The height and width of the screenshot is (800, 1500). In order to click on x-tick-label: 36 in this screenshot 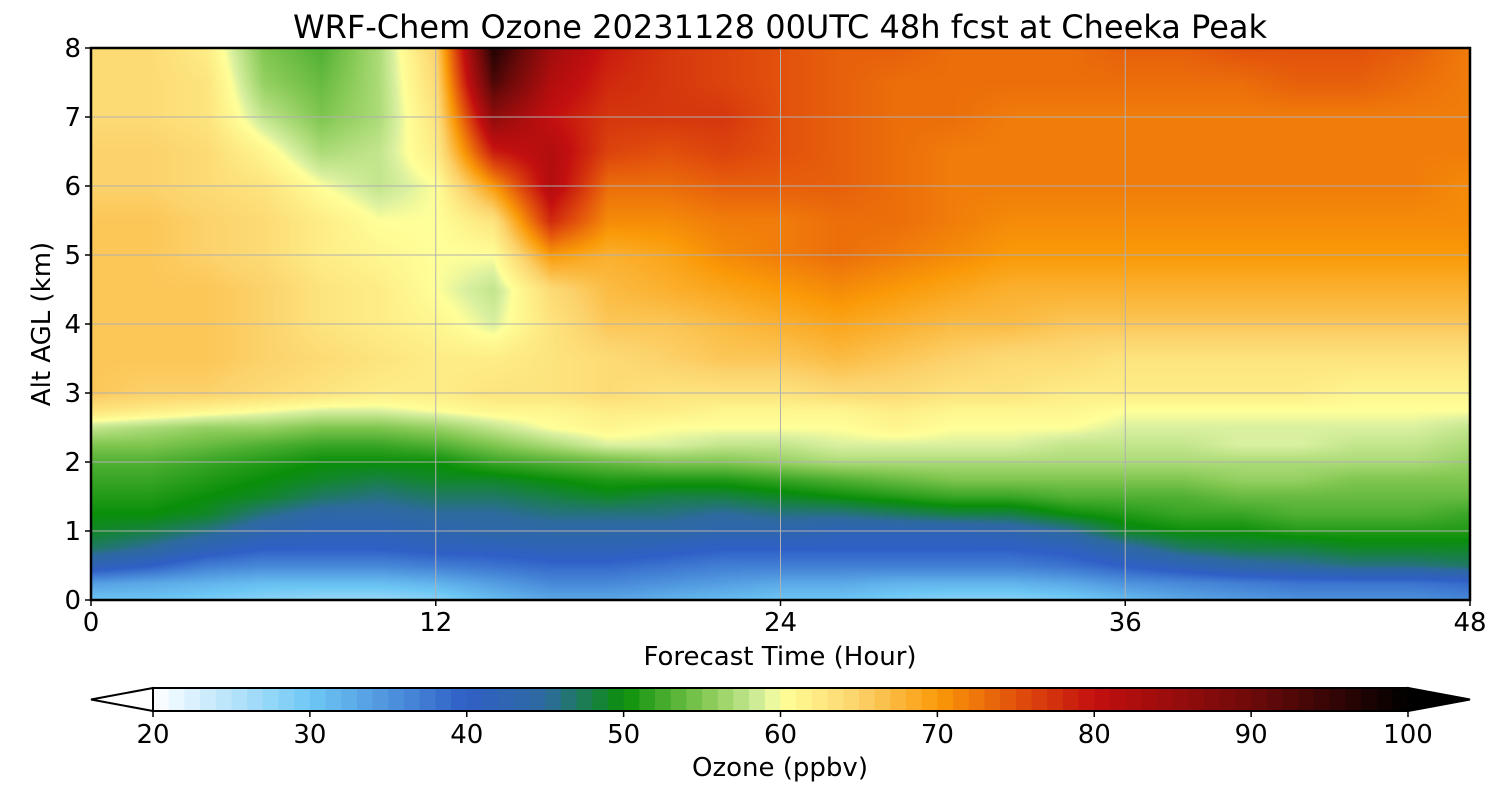, I will do `click(1125, 623)`.